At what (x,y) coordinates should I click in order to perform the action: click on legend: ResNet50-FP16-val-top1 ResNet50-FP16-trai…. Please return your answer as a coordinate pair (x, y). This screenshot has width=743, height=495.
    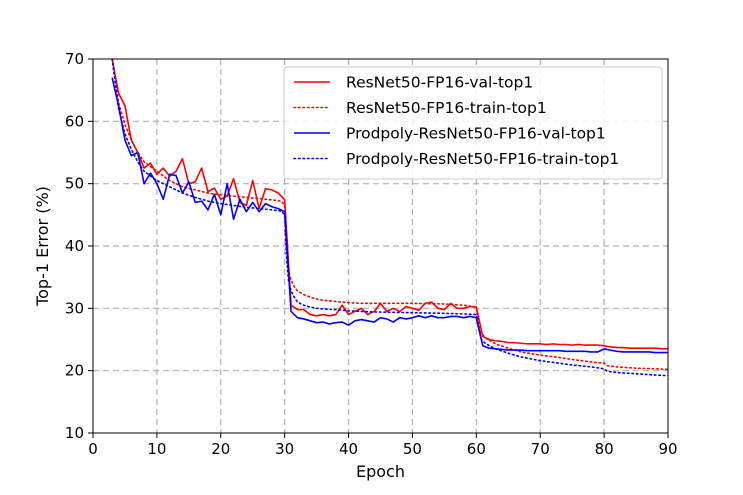
    Looking at the image, I should click on (473, 123).